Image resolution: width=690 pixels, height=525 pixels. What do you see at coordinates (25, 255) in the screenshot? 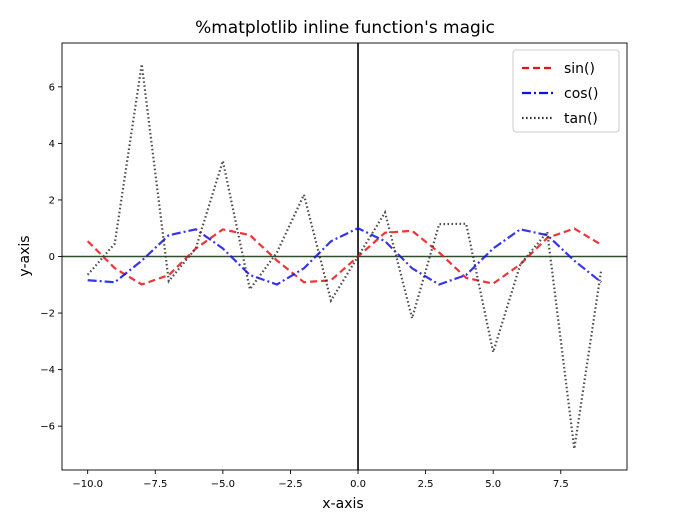
I see `y-axis-label: y-axis` at bounding box center [25, 255].